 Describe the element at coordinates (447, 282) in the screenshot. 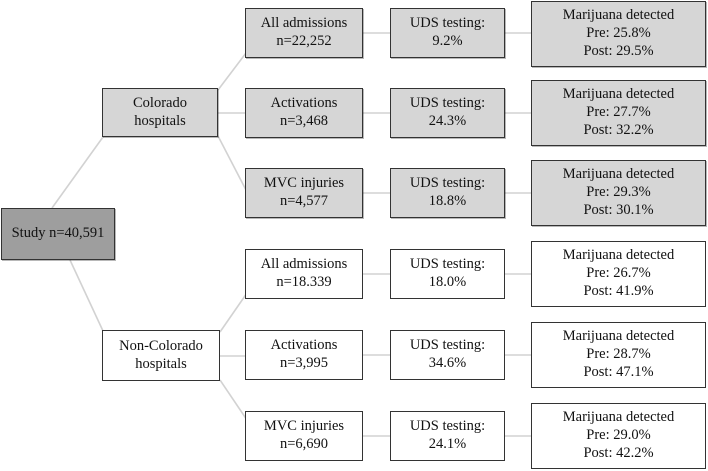

I see `uds-pct: 18.0%` at that location.